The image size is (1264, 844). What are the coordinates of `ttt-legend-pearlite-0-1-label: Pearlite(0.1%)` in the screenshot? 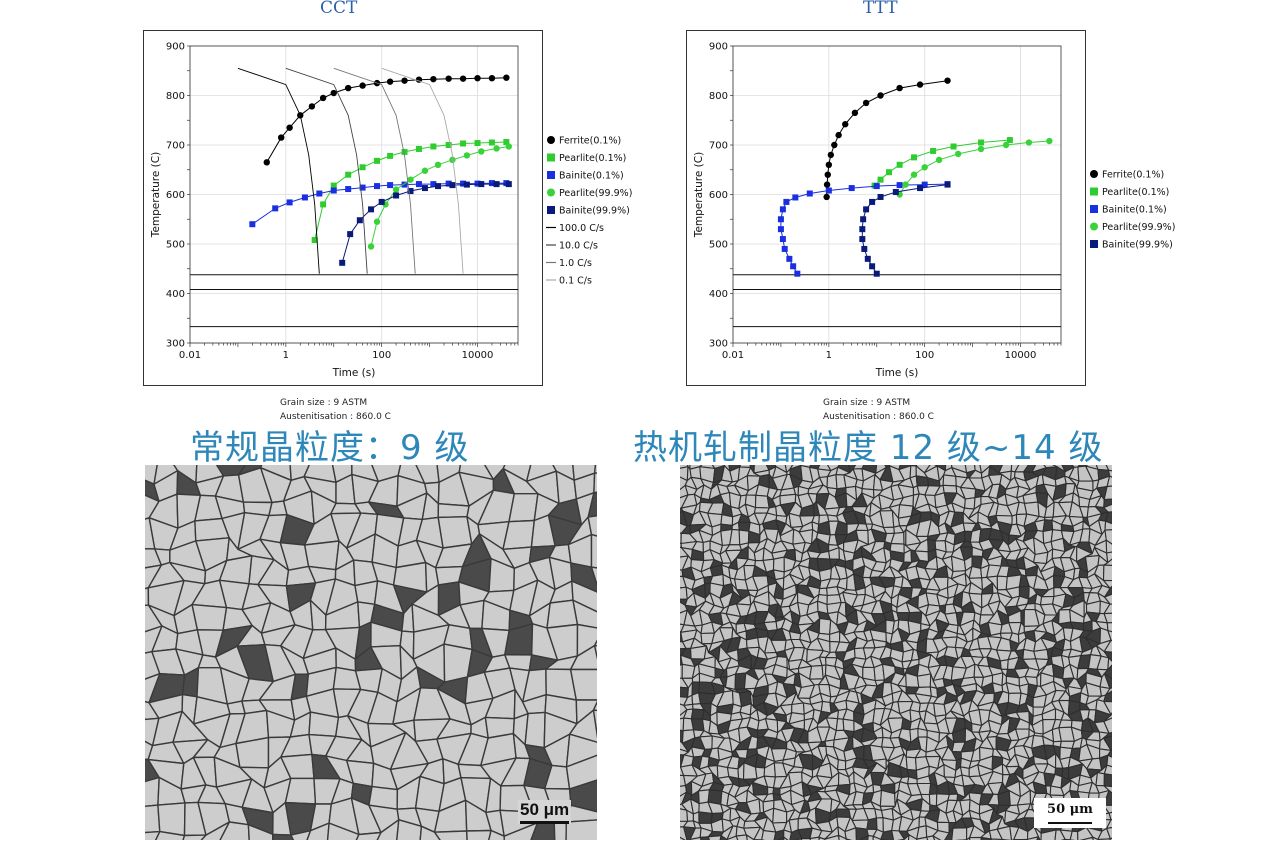 It's located at (1135, 192).